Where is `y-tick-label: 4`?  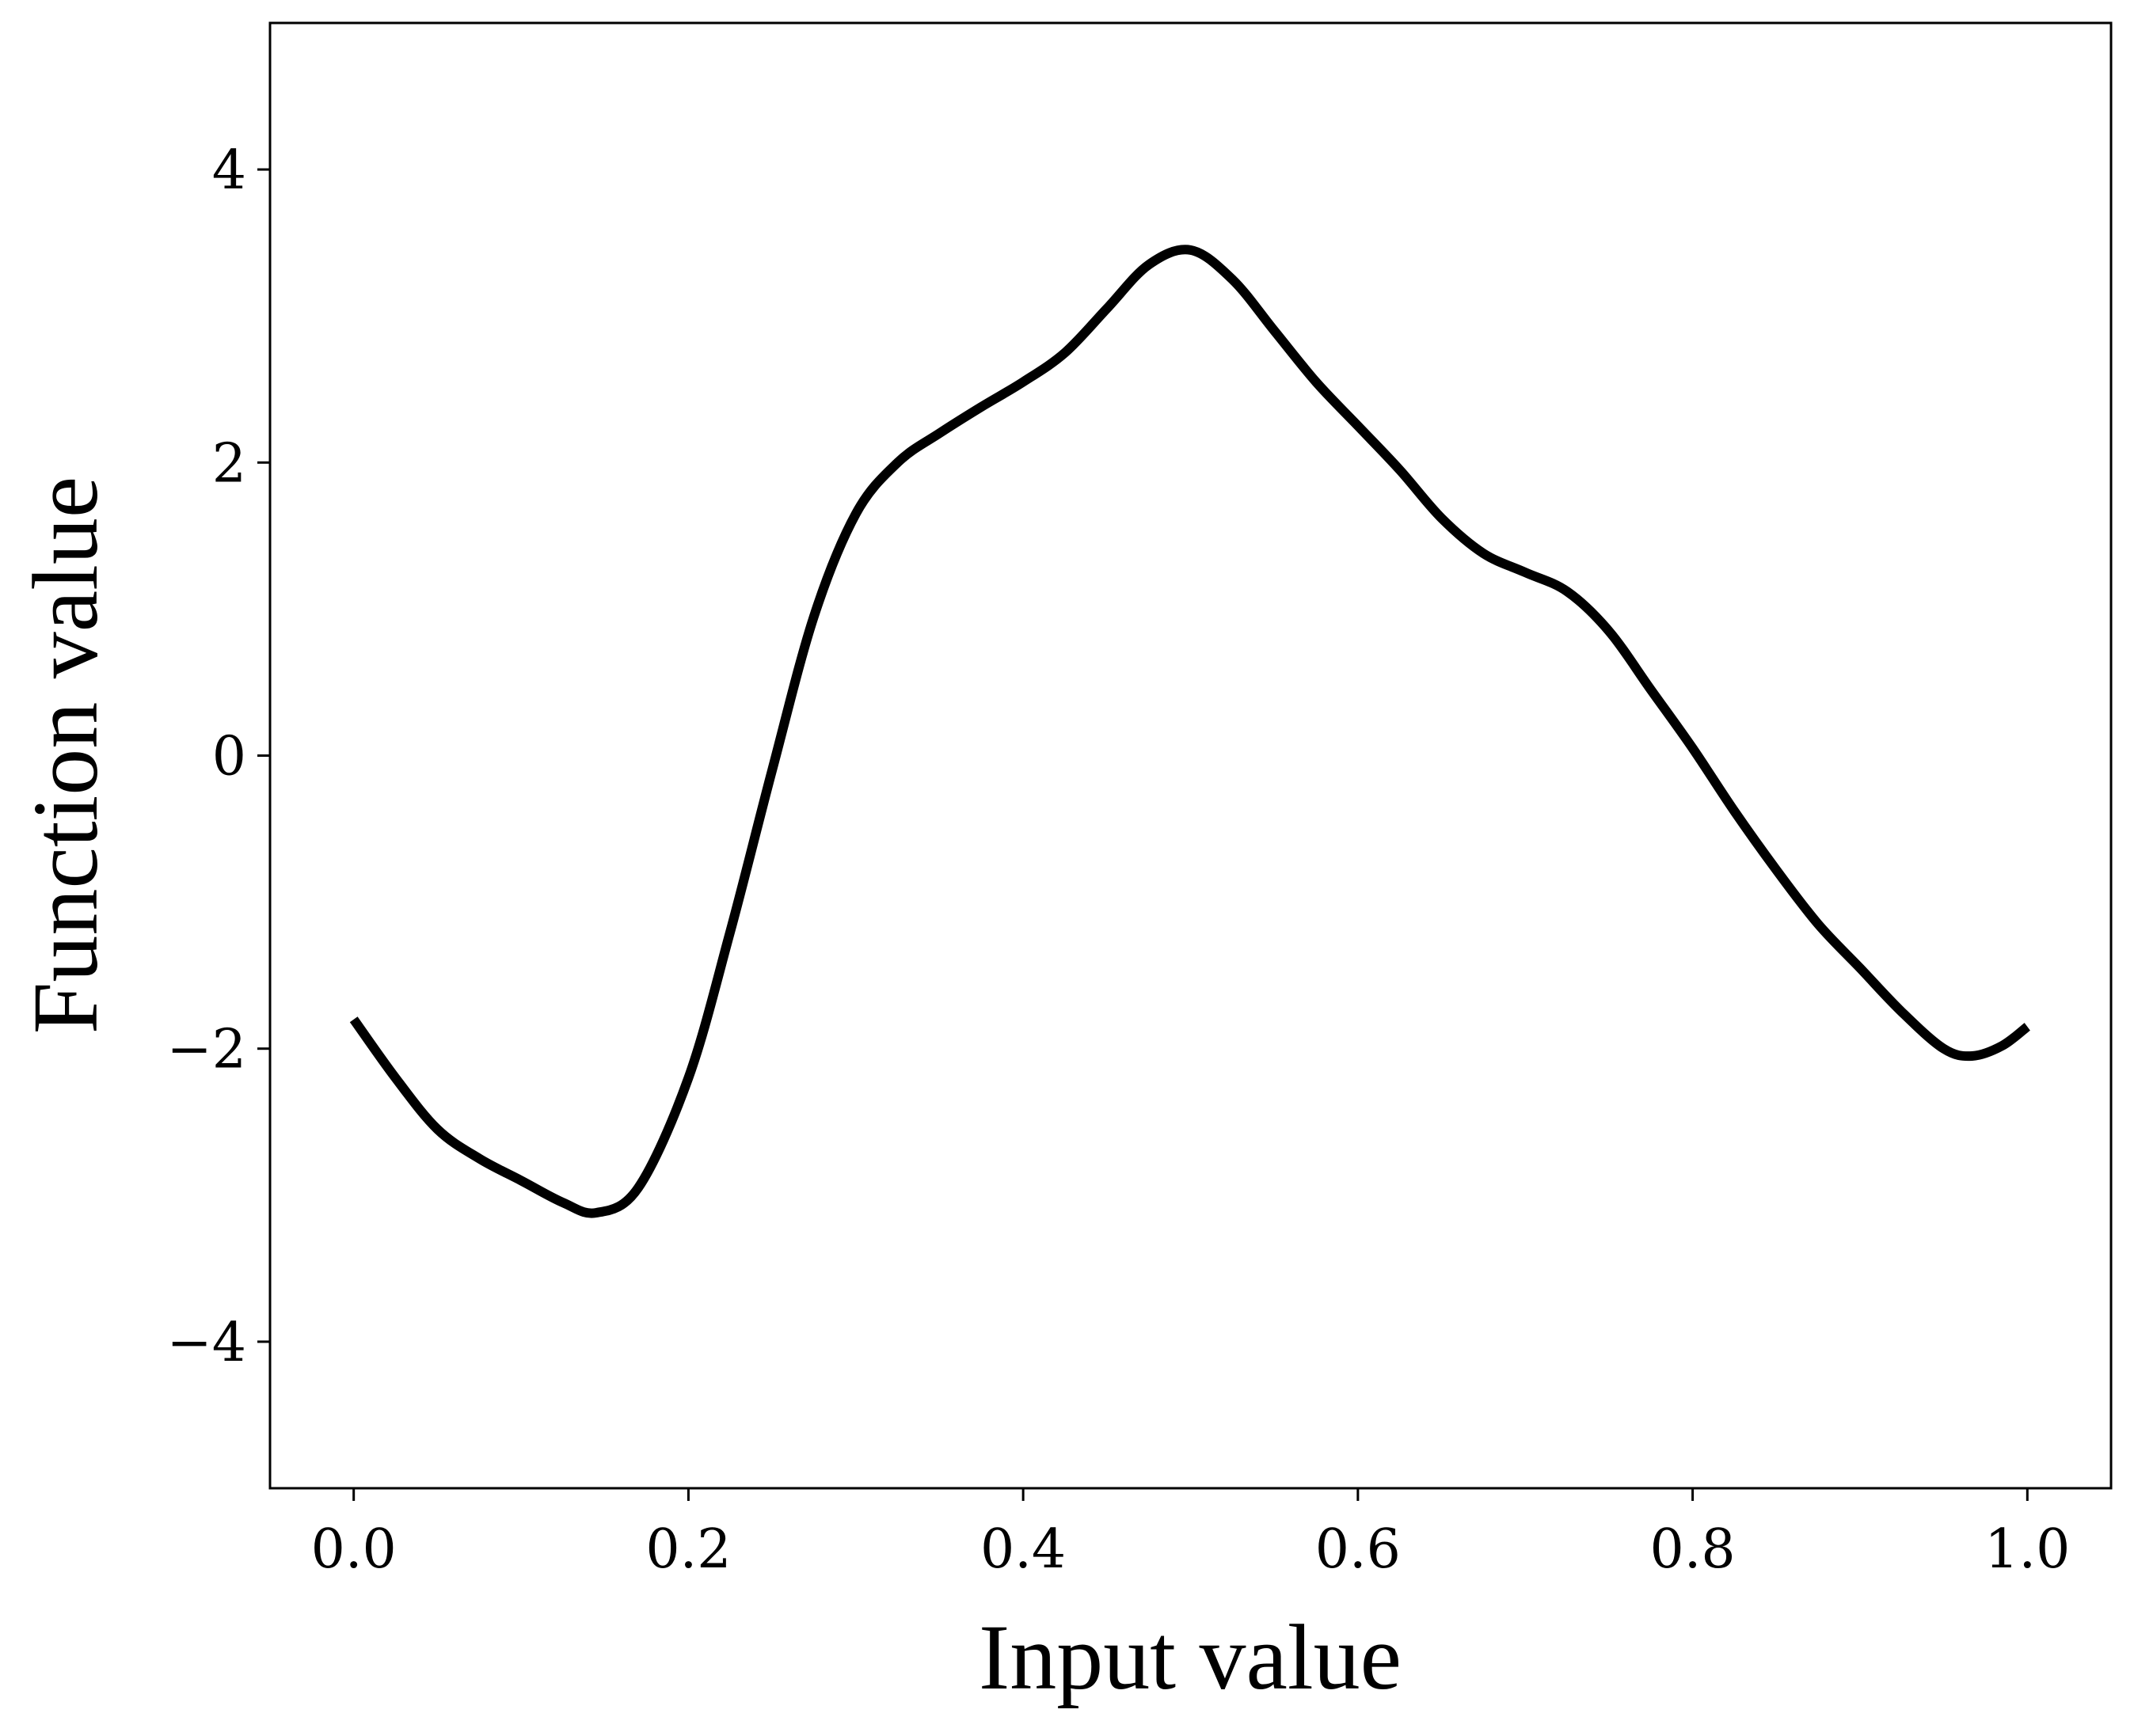
y-tick-label: 4 is located at coordinates (229, 170).